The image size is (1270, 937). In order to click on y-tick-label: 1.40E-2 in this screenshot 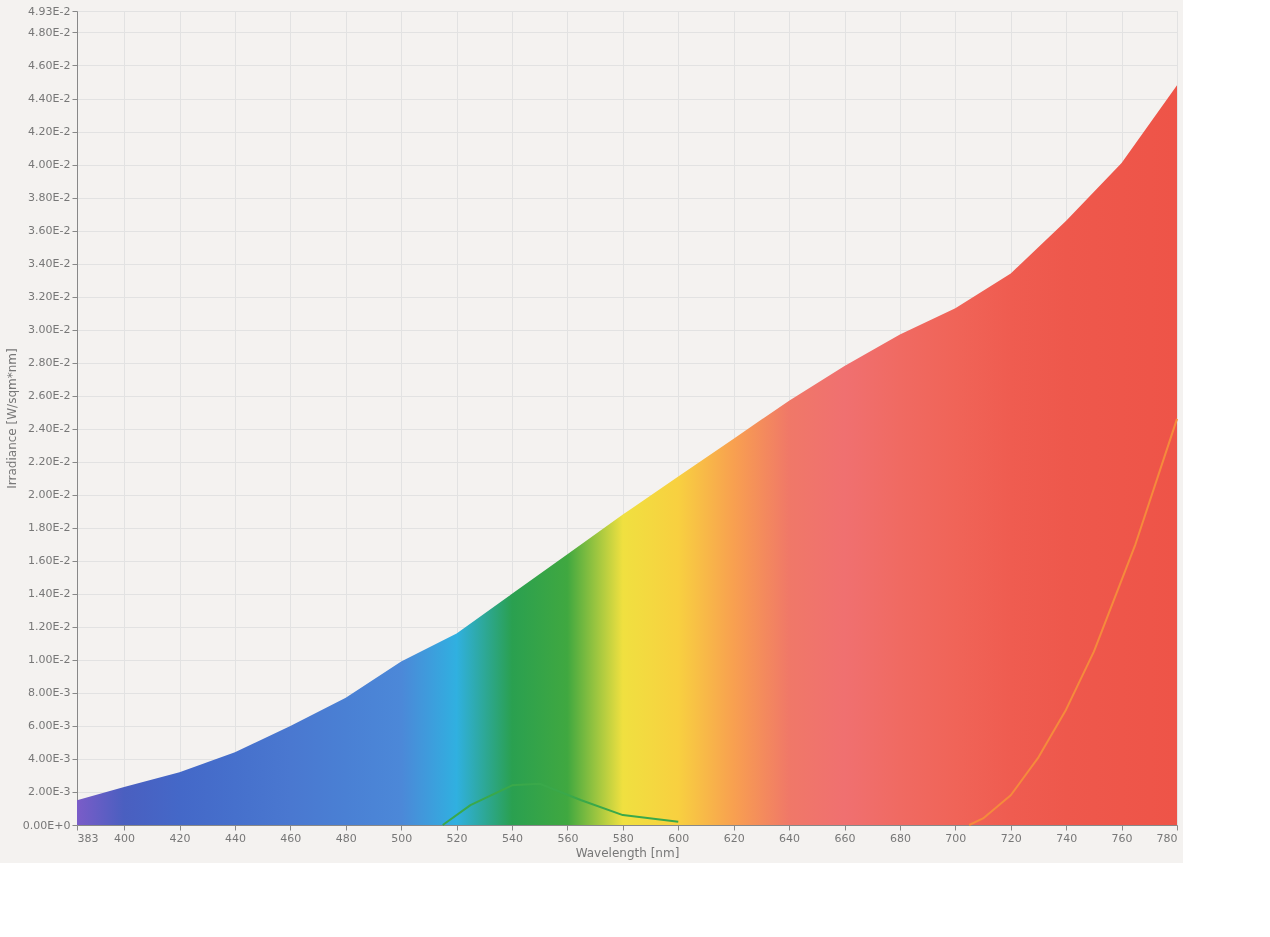, I will do `click(49, 594)`.